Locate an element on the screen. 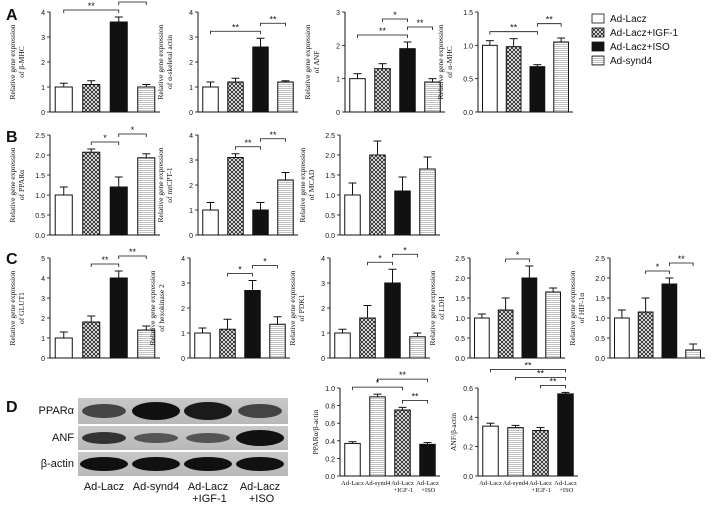 The height and width of the screenshot is (510, 720). blot-lane-label: Ad-Lacz is located at coordinates (104, 487).